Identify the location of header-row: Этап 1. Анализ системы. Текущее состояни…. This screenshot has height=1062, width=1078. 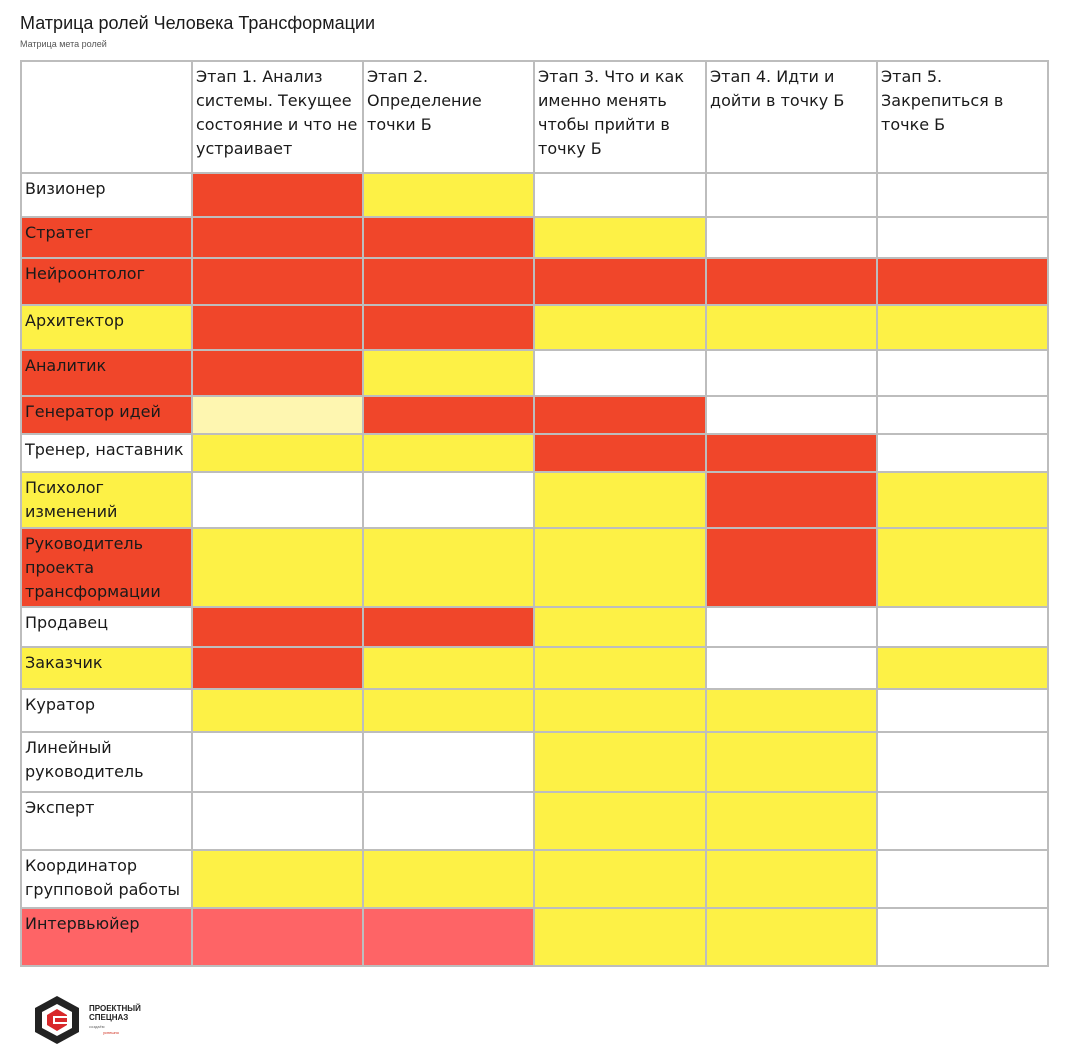
(534, 117).